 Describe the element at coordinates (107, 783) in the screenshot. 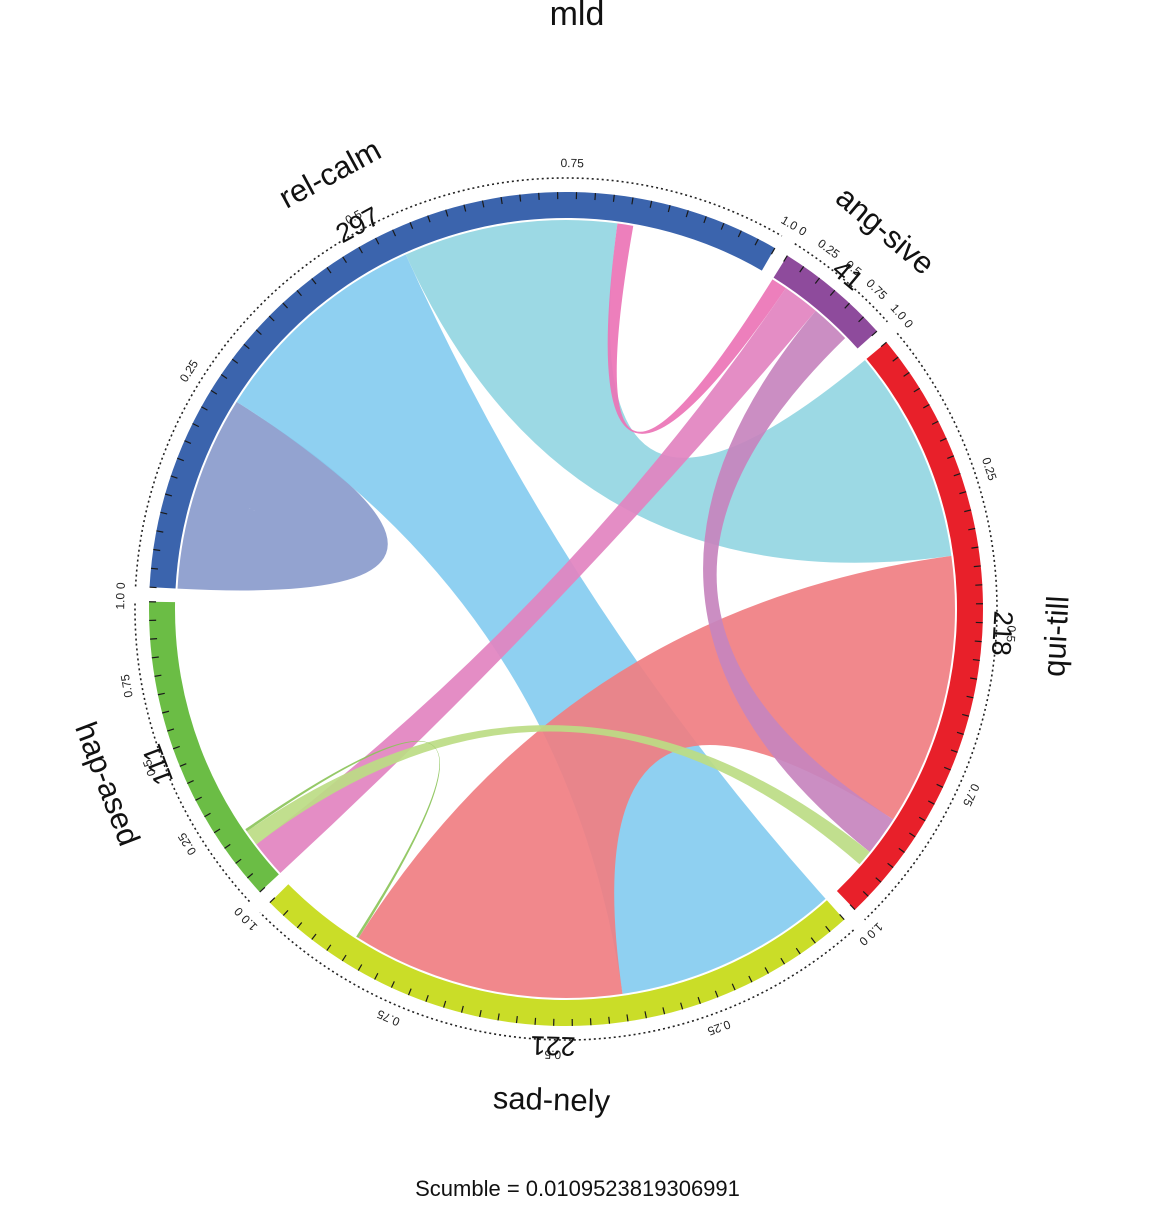

I see `sector-label-hap-ased: hap-ased` at that location.